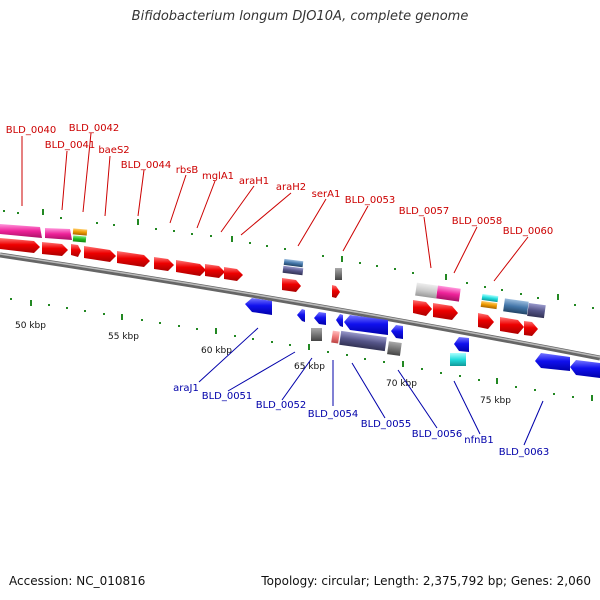 Image resolution: width=600 pixels, height=600 pixels. Describe the element at coordinates (293, 263) in the screenshot. I see `gene-fwd-c` at that location.